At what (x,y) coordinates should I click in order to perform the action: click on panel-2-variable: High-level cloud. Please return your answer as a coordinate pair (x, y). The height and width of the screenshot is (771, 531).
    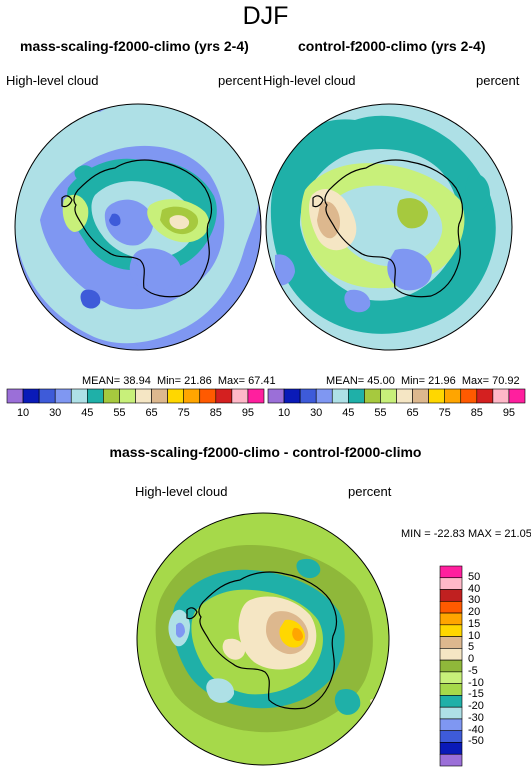
    Looking at the image, I should click on (309, 80).